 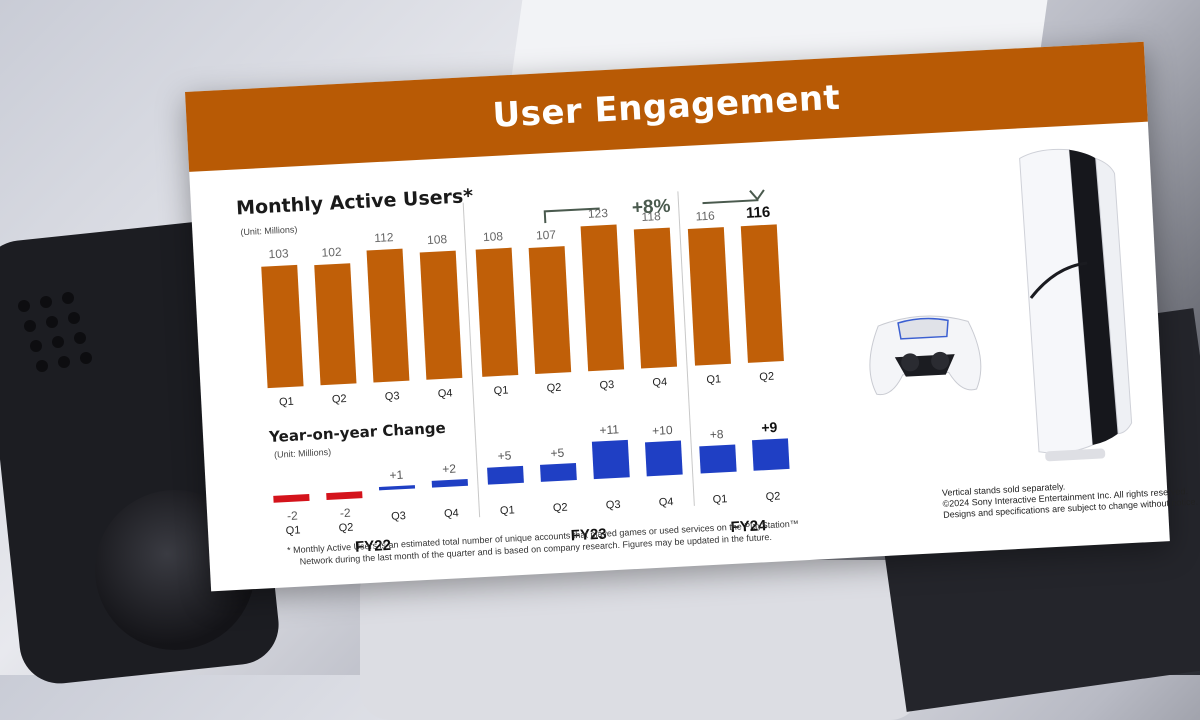 What do you see at coordinates (748, 526) in the screenshot?
I see `fiscal-year-label: FY24` at bounding box center [748, 526].